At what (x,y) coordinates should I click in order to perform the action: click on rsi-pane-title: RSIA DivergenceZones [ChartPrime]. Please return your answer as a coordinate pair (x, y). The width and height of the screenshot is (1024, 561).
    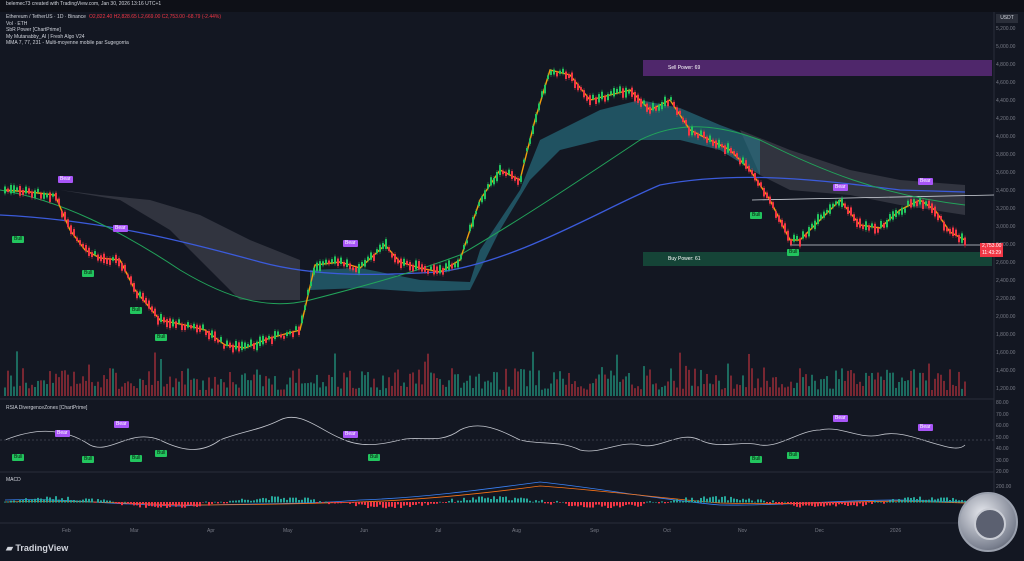
    Looking at the image, I should click on (47, 408).